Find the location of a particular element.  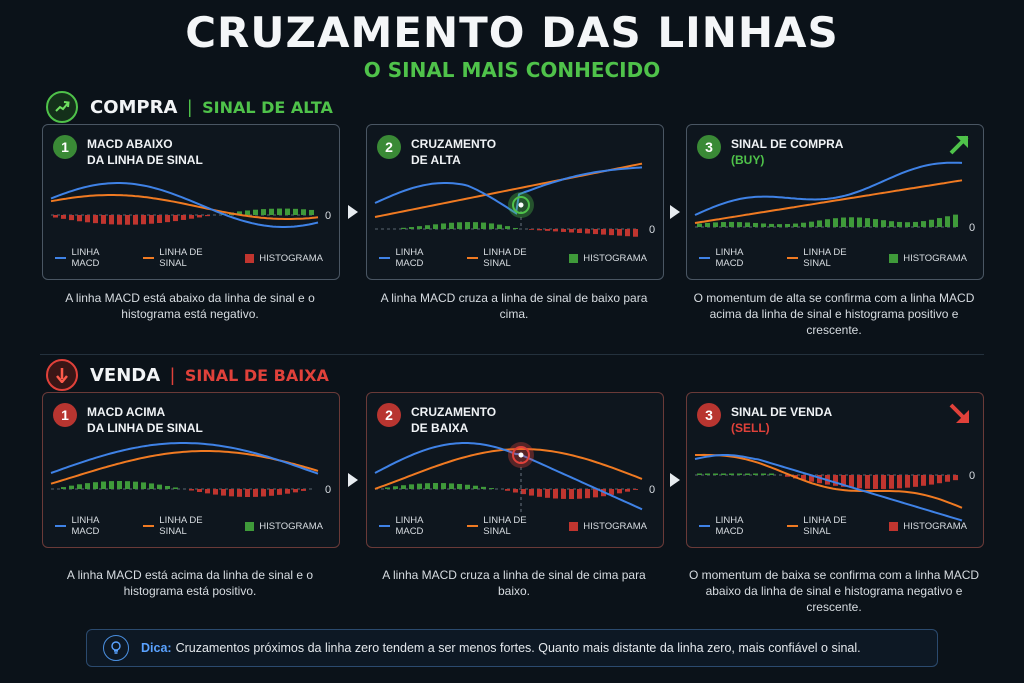

buy-section-title: COMPRA is located at coordinates (134, 107).